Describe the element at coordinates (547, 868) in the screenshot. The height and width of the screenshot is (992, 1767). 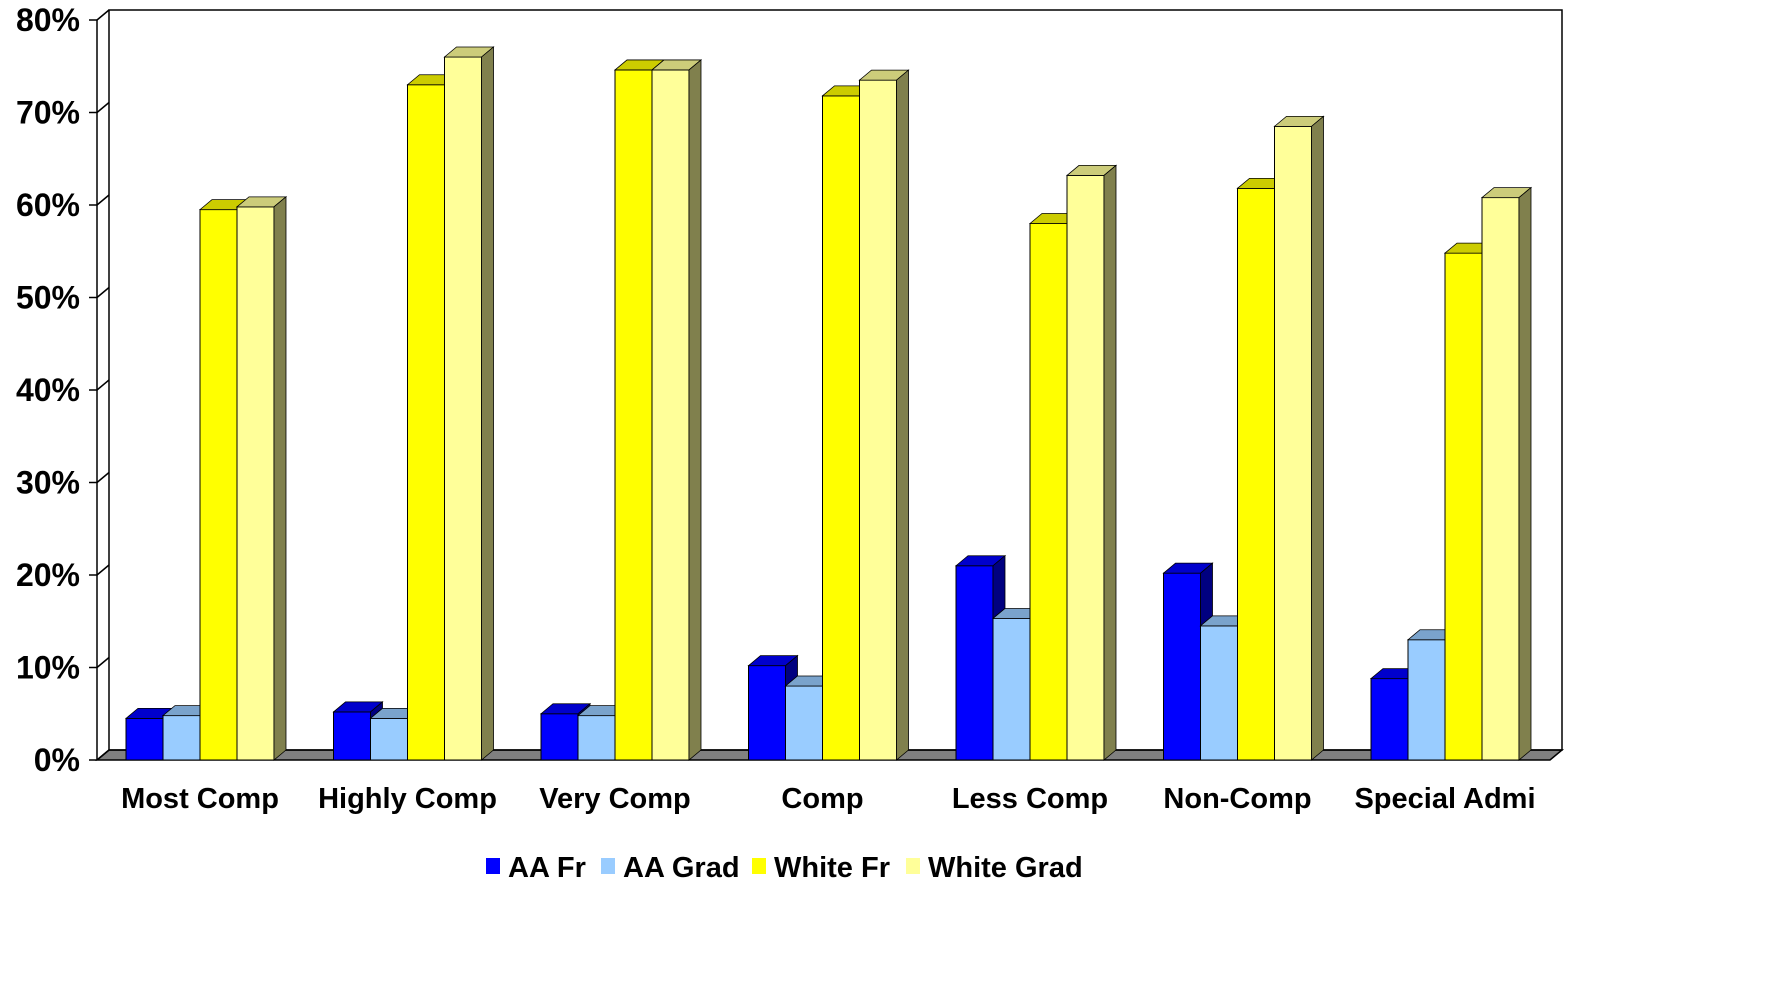
I see `legend-label: AA Fr` at that location.